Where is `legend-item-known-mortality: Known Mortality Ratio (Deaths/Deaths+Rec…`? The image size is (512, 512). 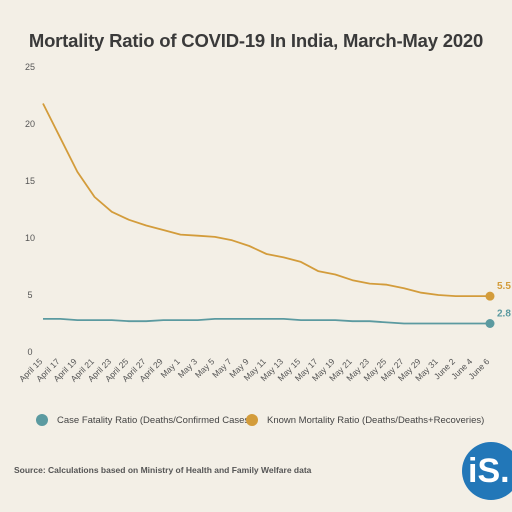 legend-item-known-mortality: Known Mortality Ratio (Deaths/Deaths+Rec… is located at coordinates (365, 420).